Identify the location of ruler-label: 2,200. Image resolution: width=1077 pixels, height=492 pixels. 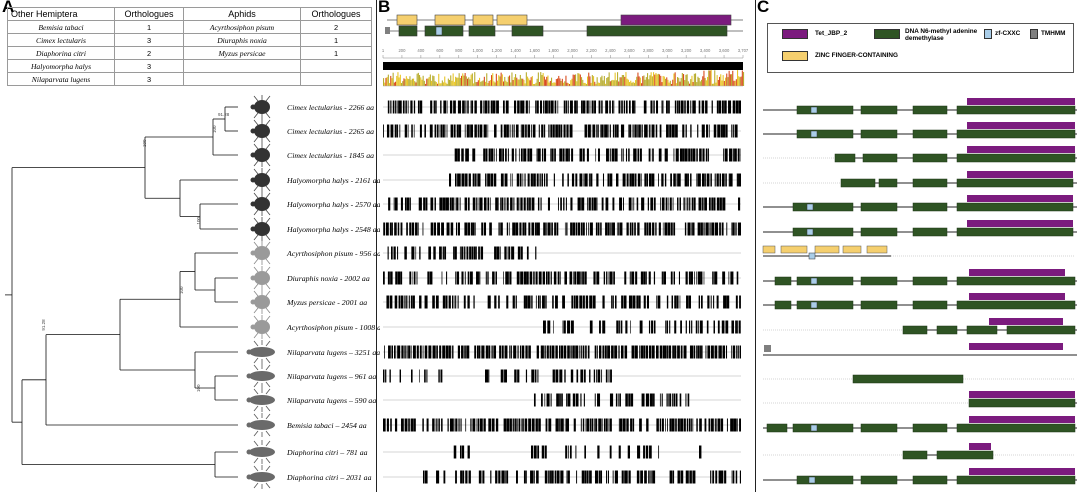
(591, 50).